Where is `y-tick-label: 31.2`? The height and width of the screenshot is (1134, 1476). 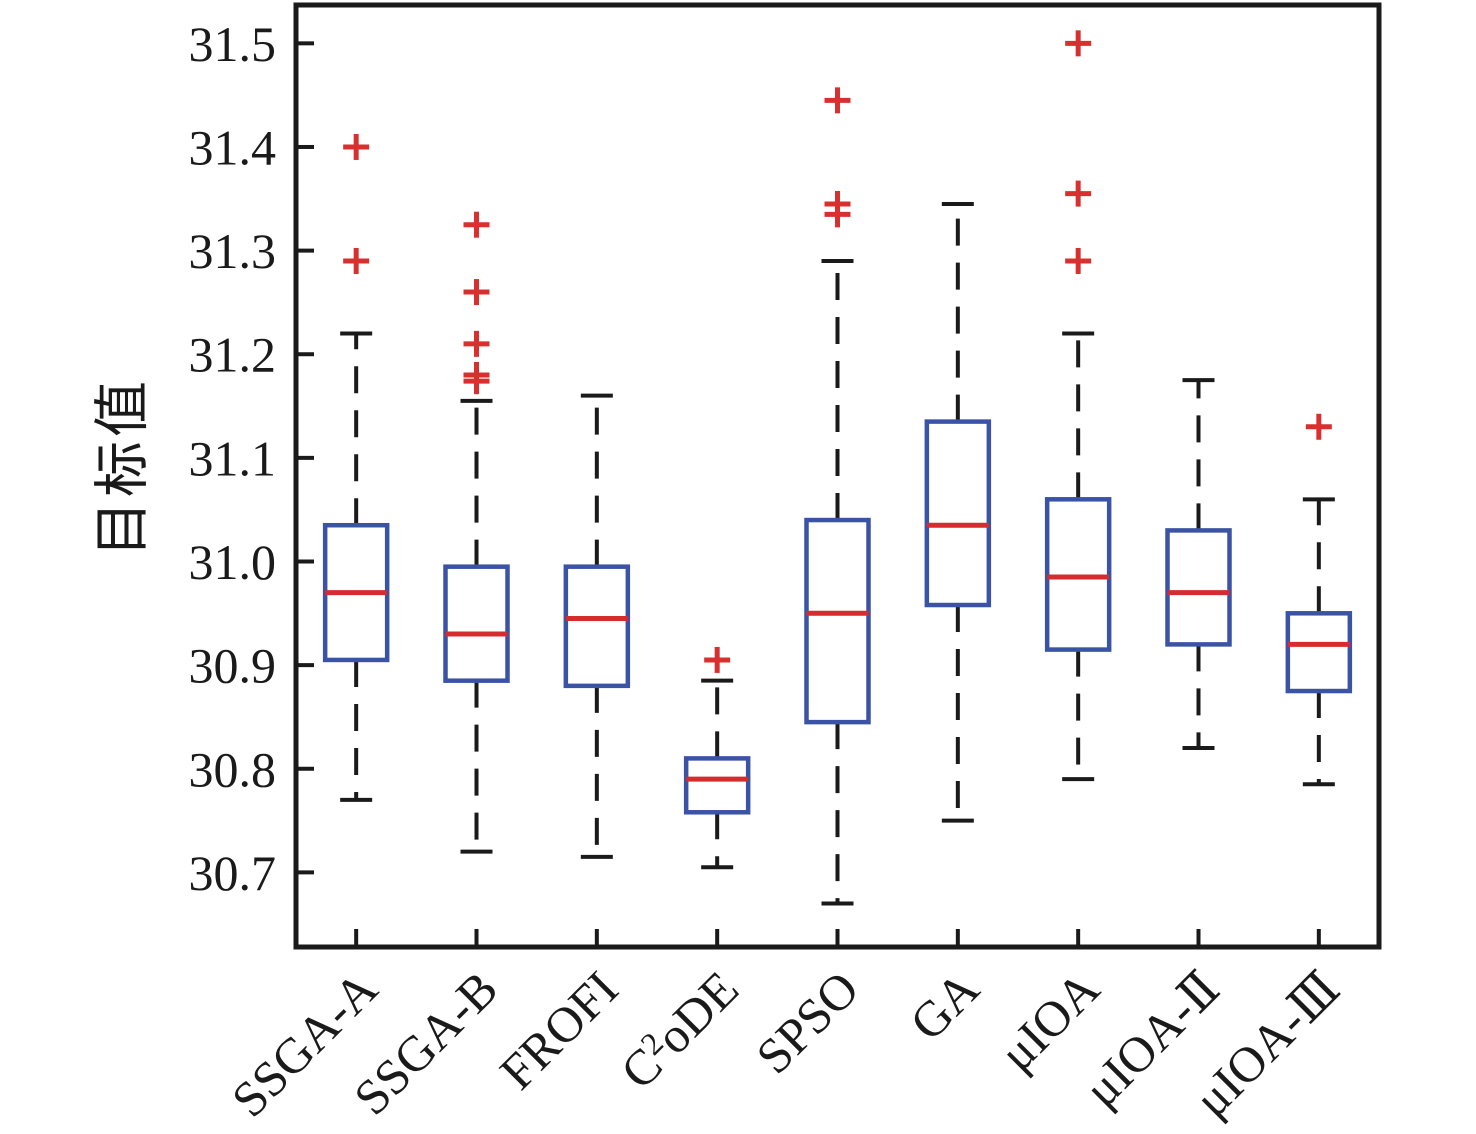 y-tick-label: 31.2 is located at coordinates (233, 355).